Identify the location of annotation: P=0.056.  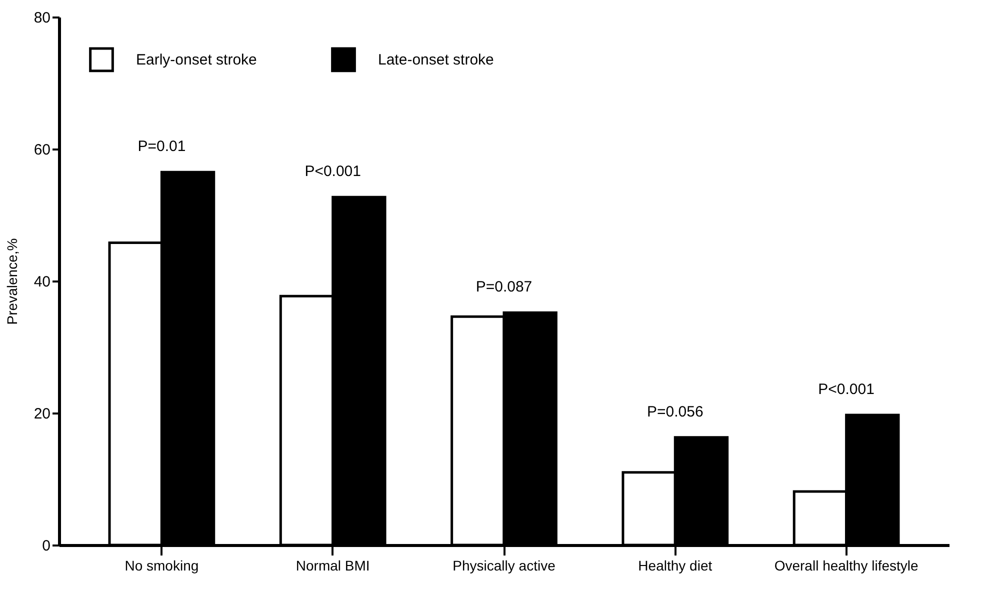
(675, 411).